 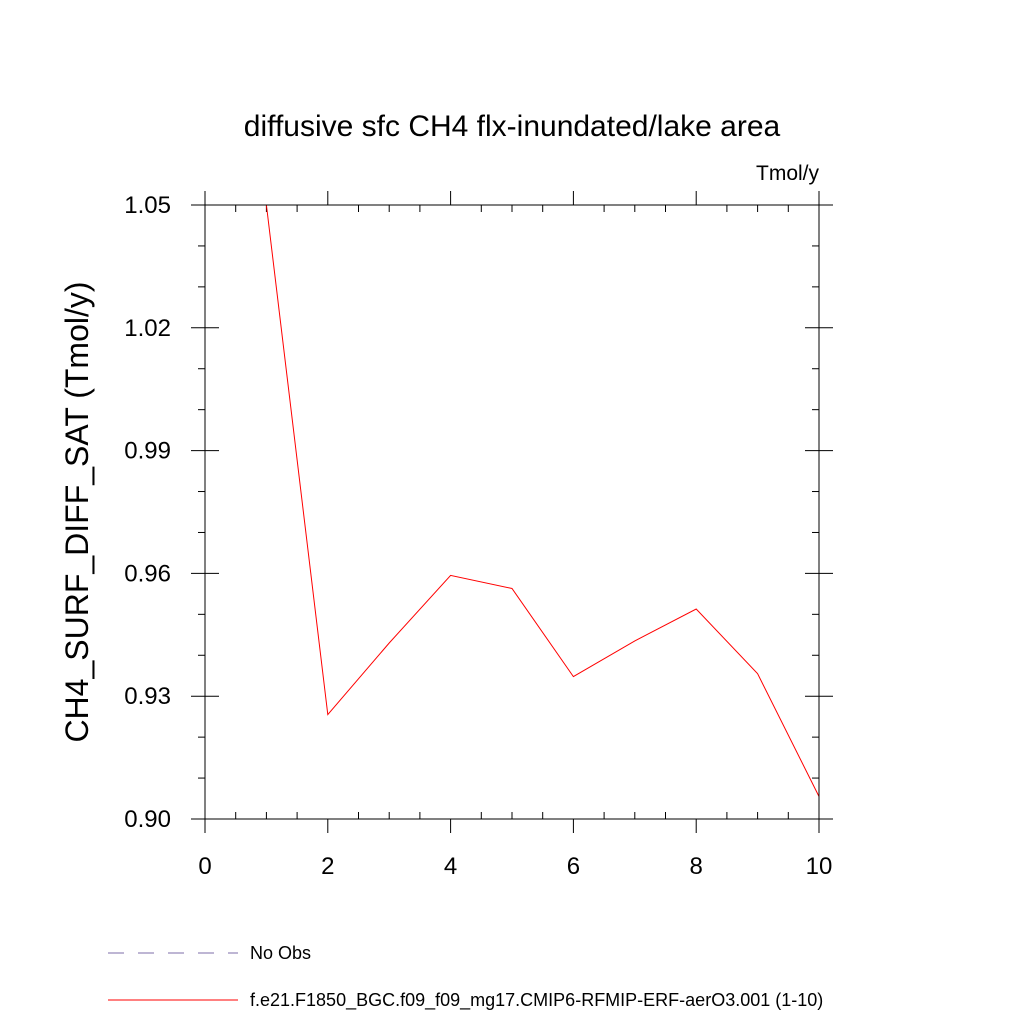 What do you see at coordinates (696, 866) in the screenshot?
I see `x-tick-label: 8` at bounding box center [696, 866].